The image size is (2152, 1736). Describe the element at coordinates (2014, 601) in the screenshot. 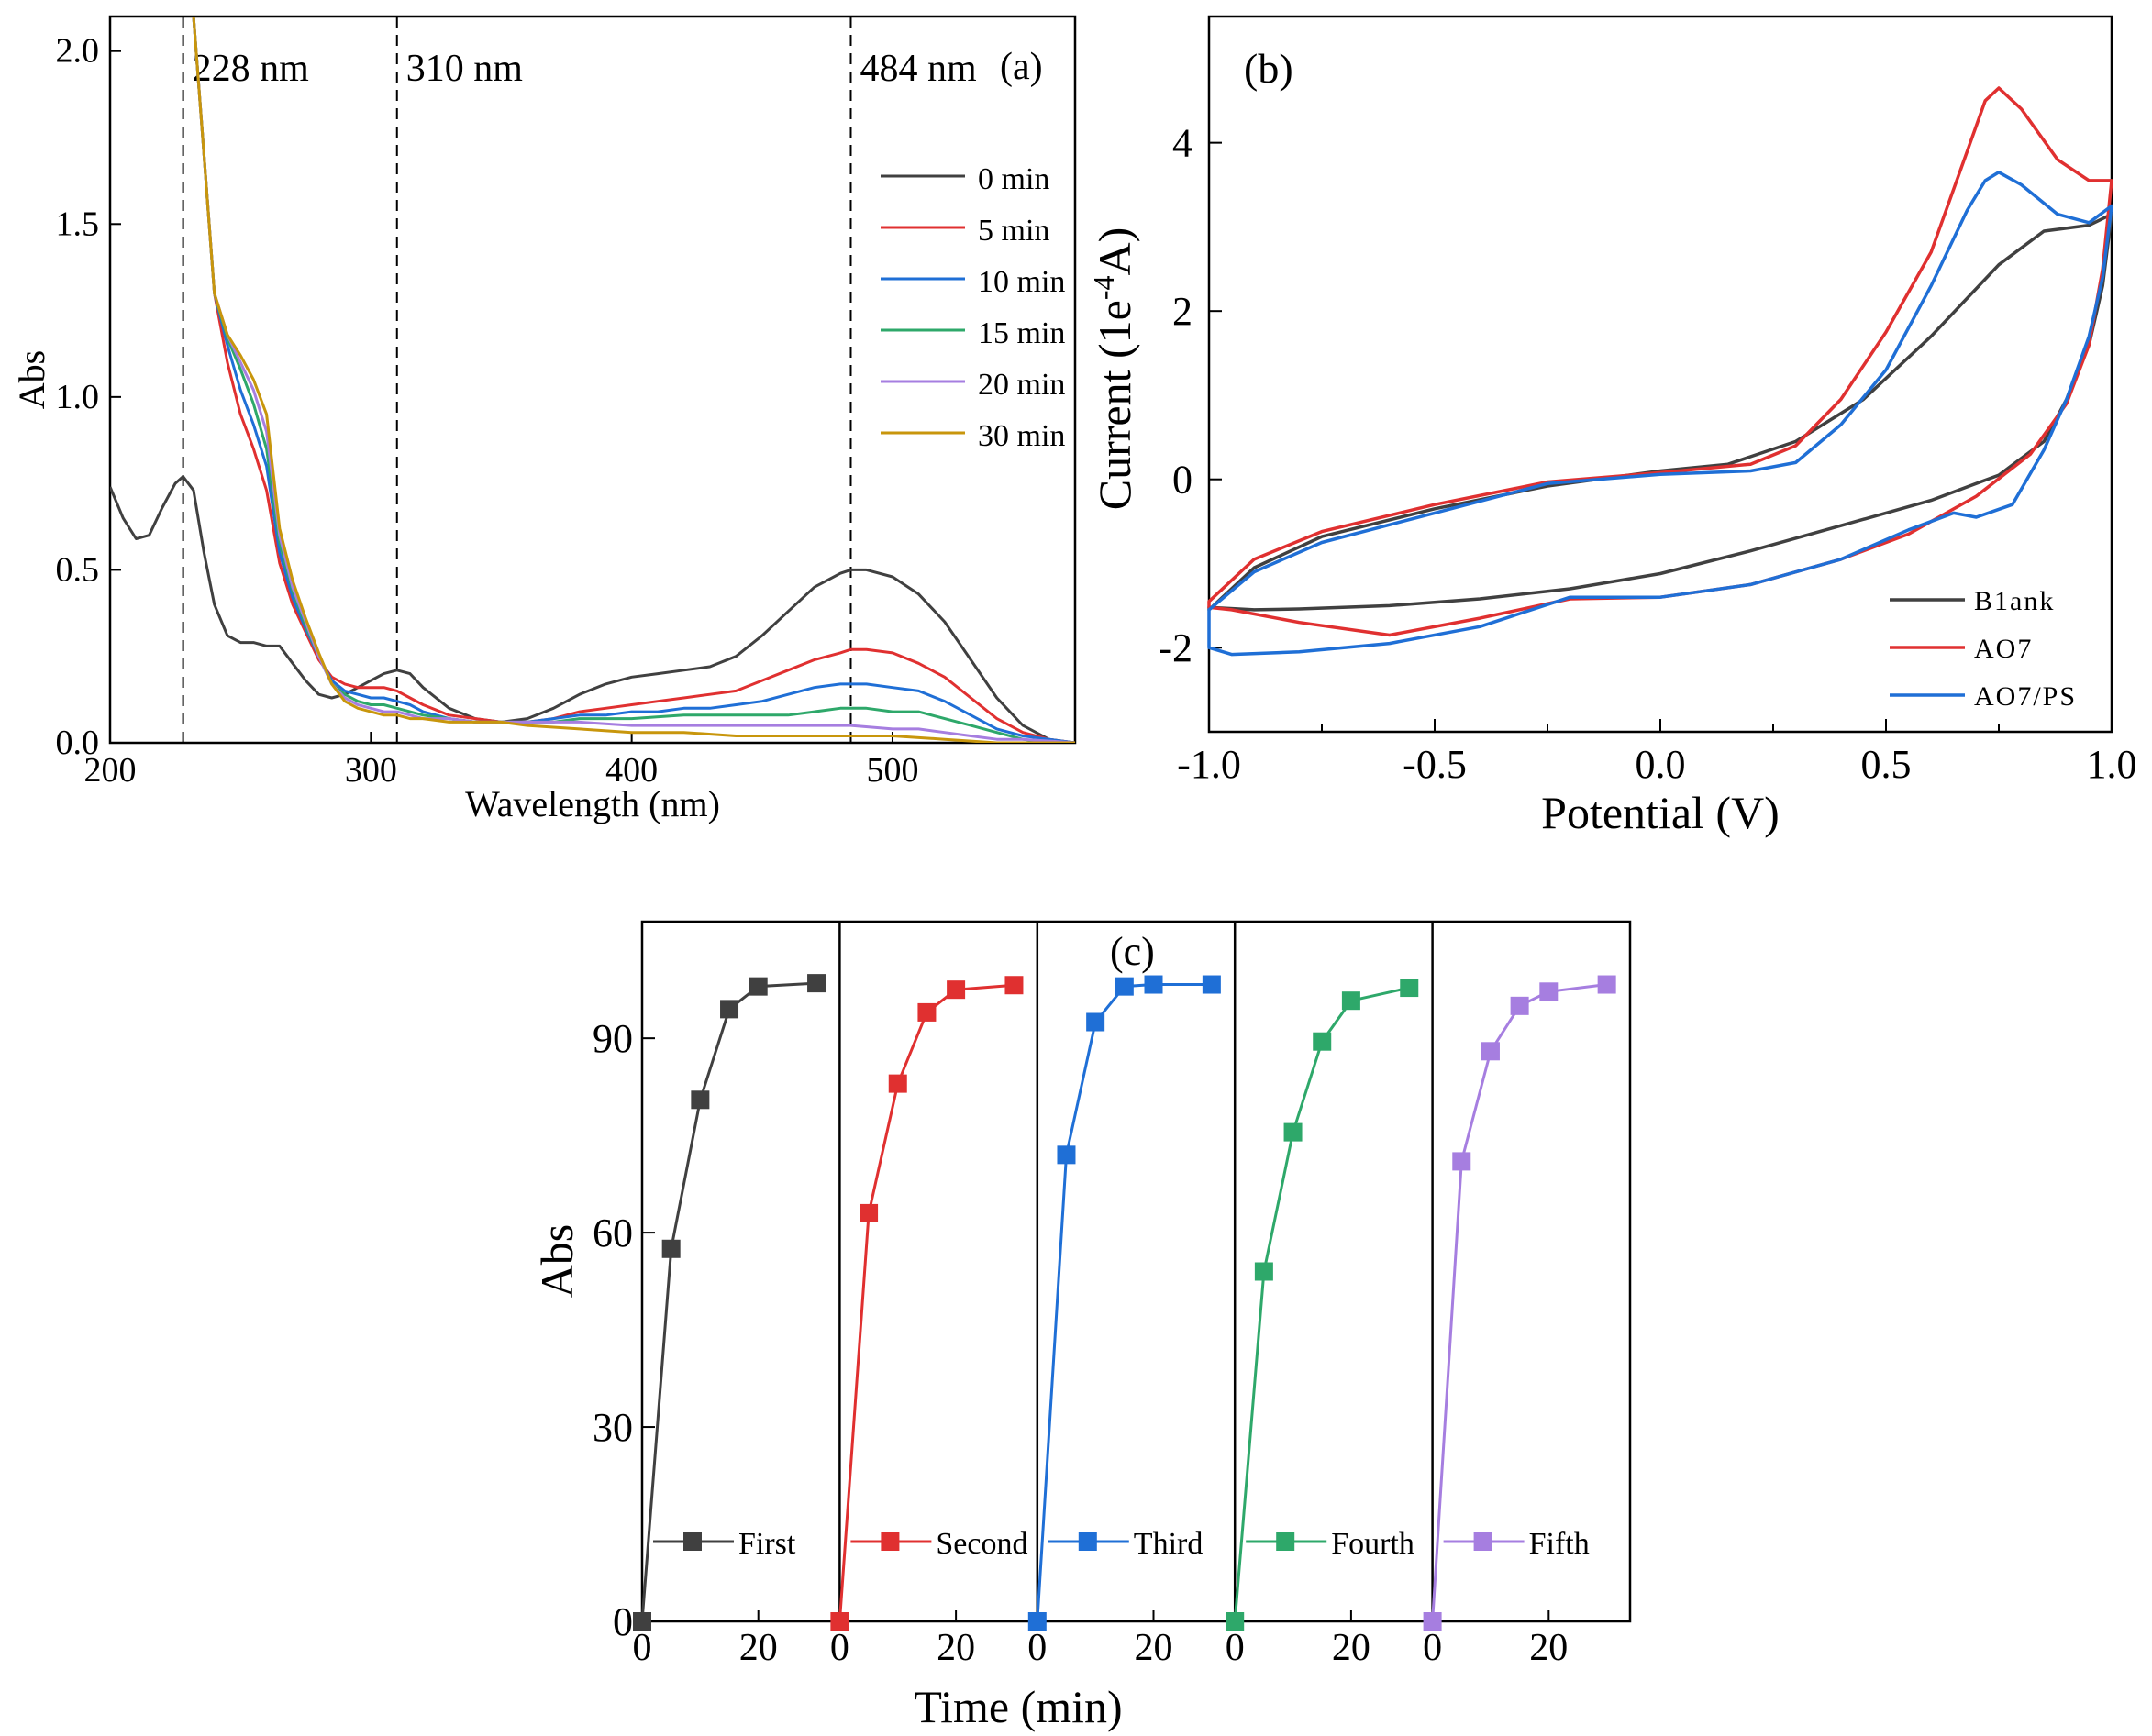

I see `legend-label: B1ank` at that location.